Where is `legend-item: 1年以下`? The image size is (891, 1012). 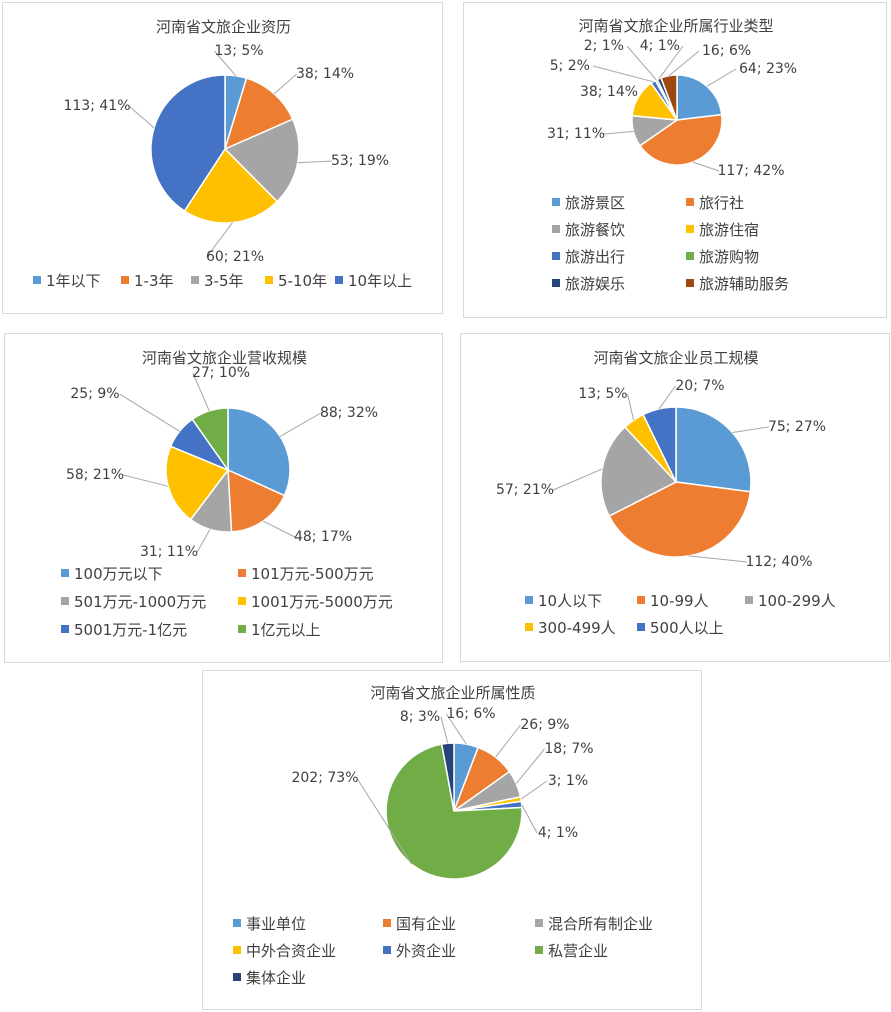
legend-item: 1年以下 is located at coordinates (73, 281).